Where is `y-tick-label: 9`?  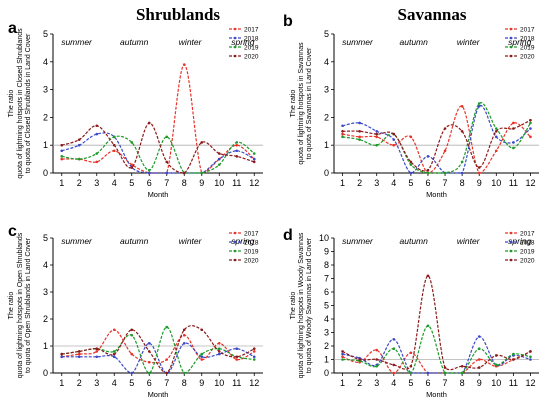
y-tick-label: 9 is located at coordinates (326, 252).